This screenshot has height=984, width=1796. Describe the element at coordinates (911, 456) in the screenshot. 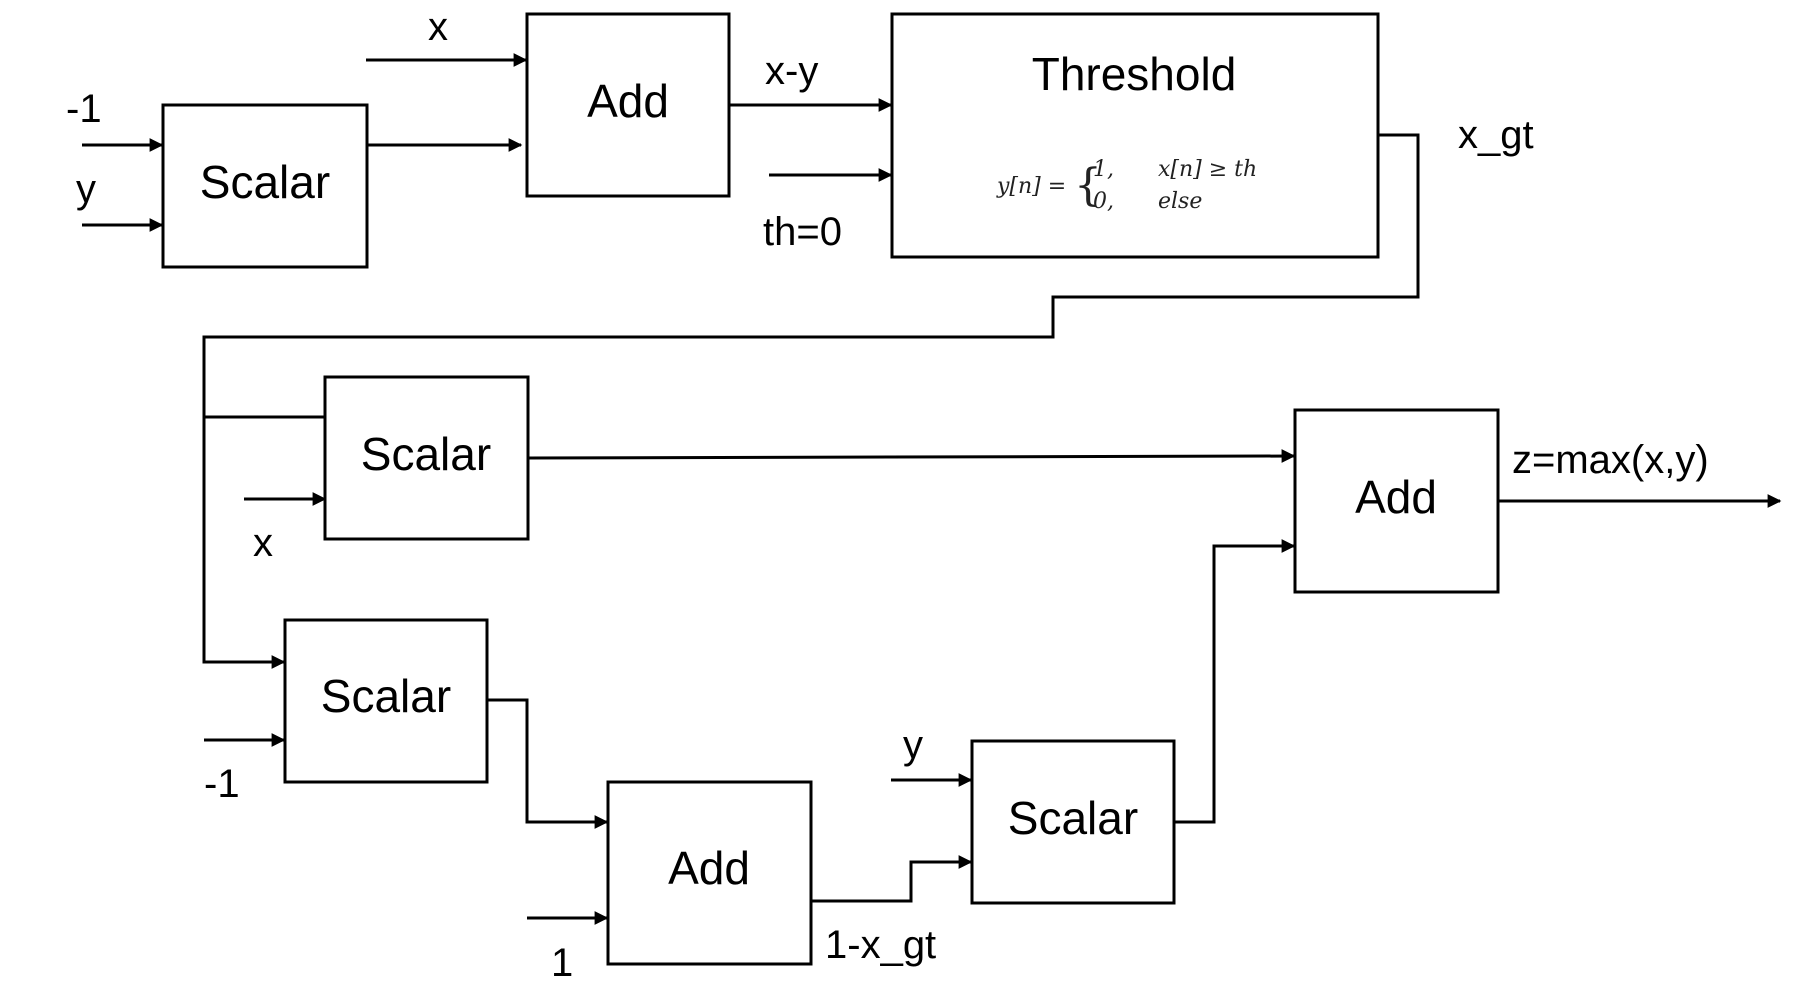

I see `wire-scalar-to-output-add` at that location.